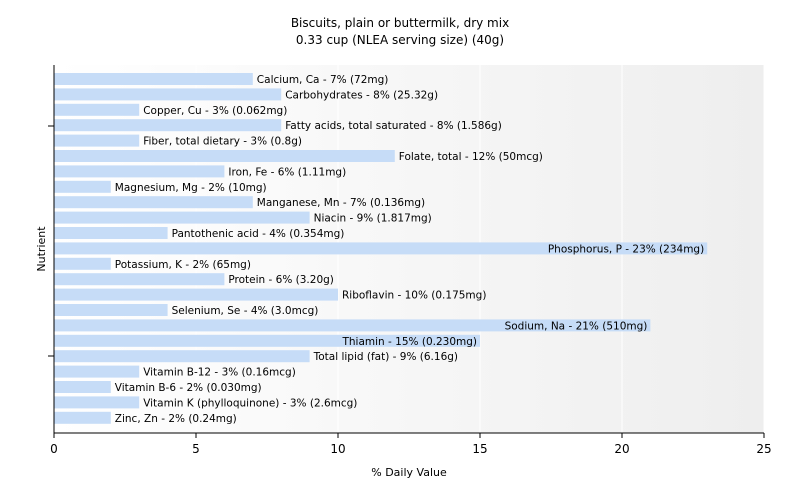 This screenshot has height=500, width=800. What do you see at coordinates (479, 449) in the screenshot?
I see `x-tick-label: 15` at bounding box center [479, 449].